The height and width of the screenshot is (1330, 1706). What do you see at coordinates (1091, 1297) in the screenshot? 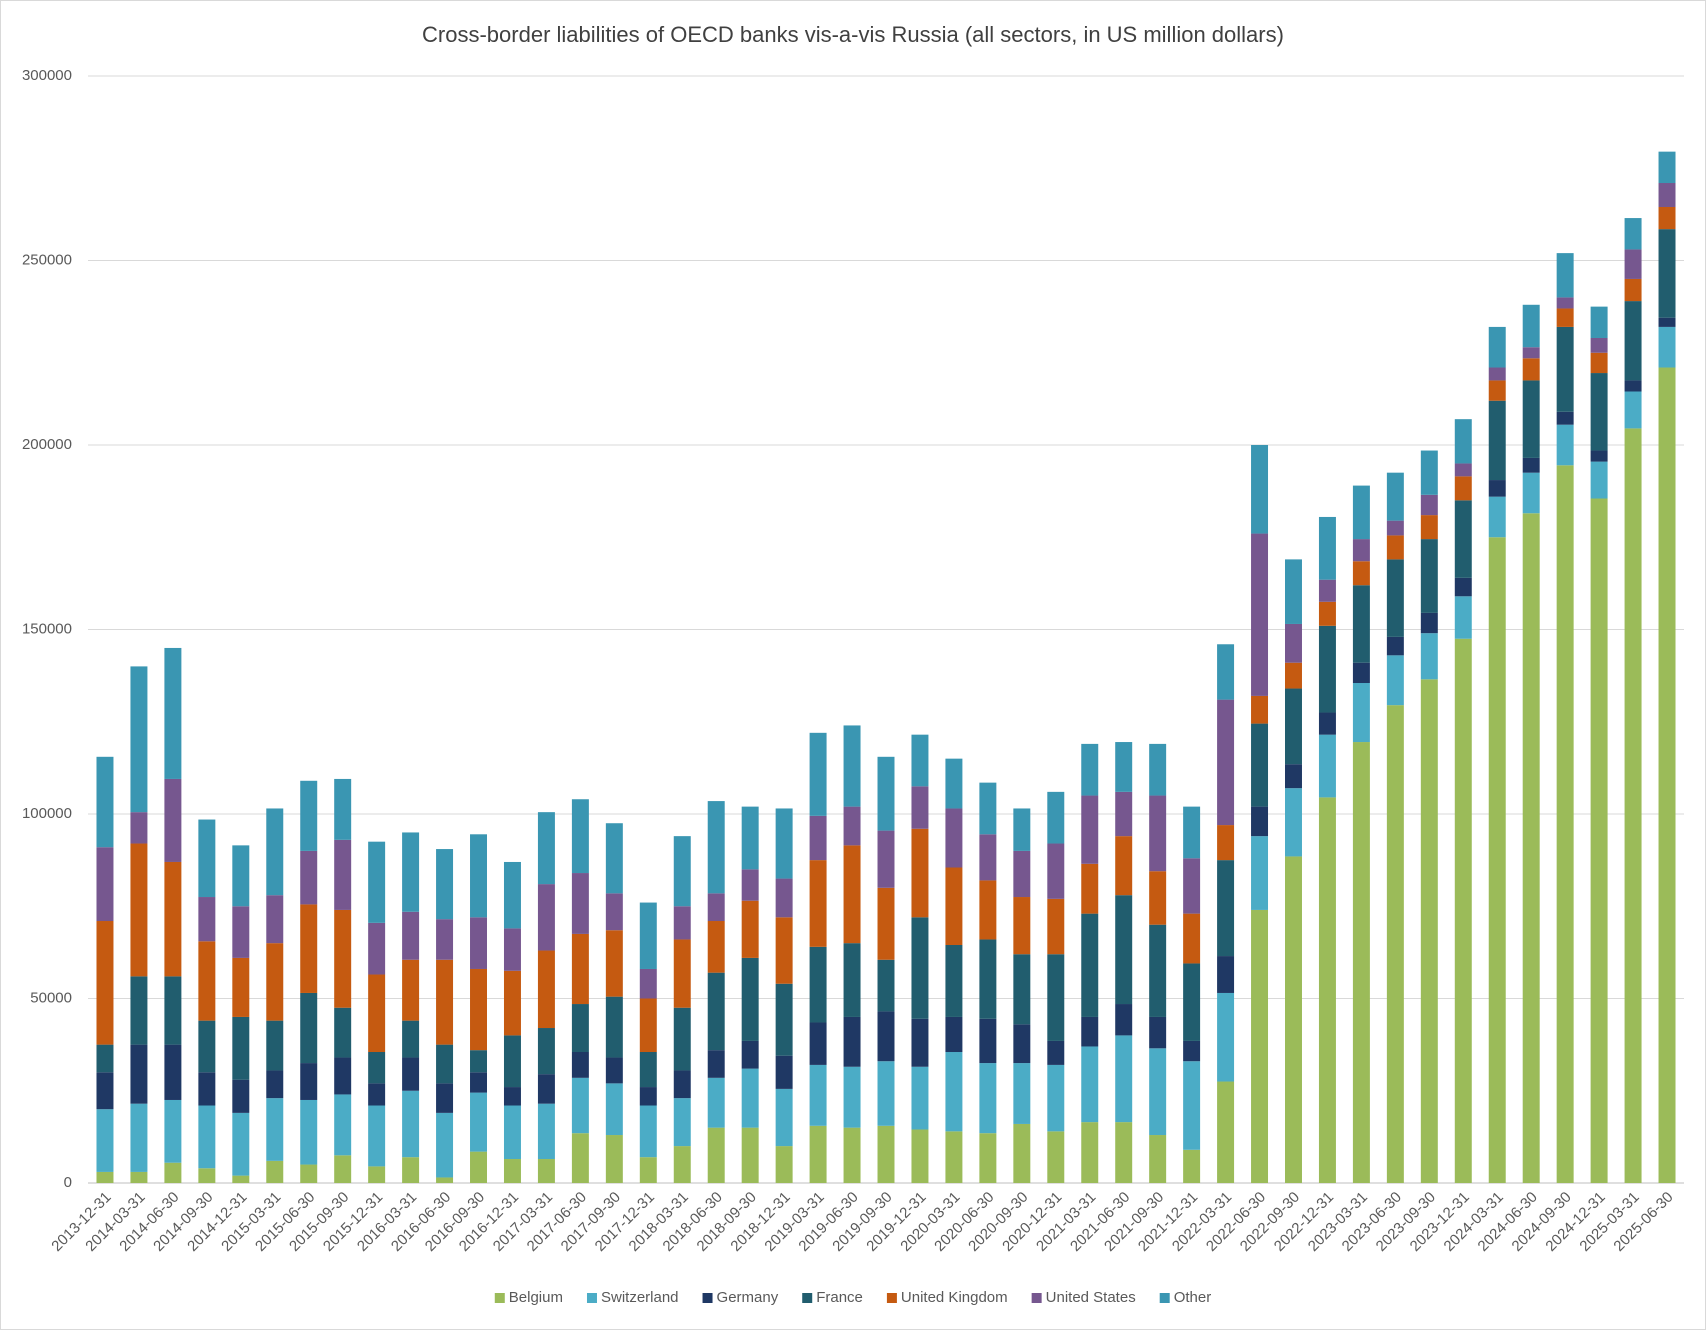
I see `legend-label: United States` at bounding box center [1091, 1297].